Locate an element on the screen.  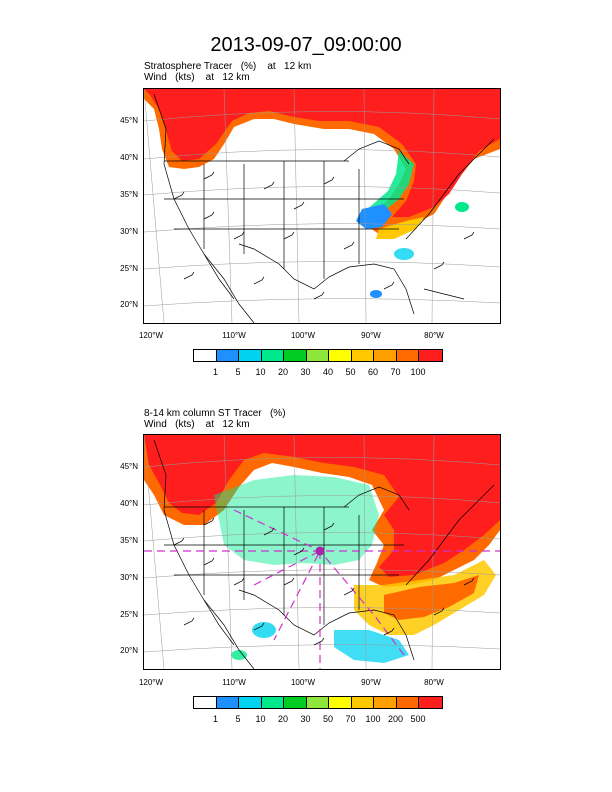
panel2-colorbar-label: 500 is located at coordinates (418, 719).